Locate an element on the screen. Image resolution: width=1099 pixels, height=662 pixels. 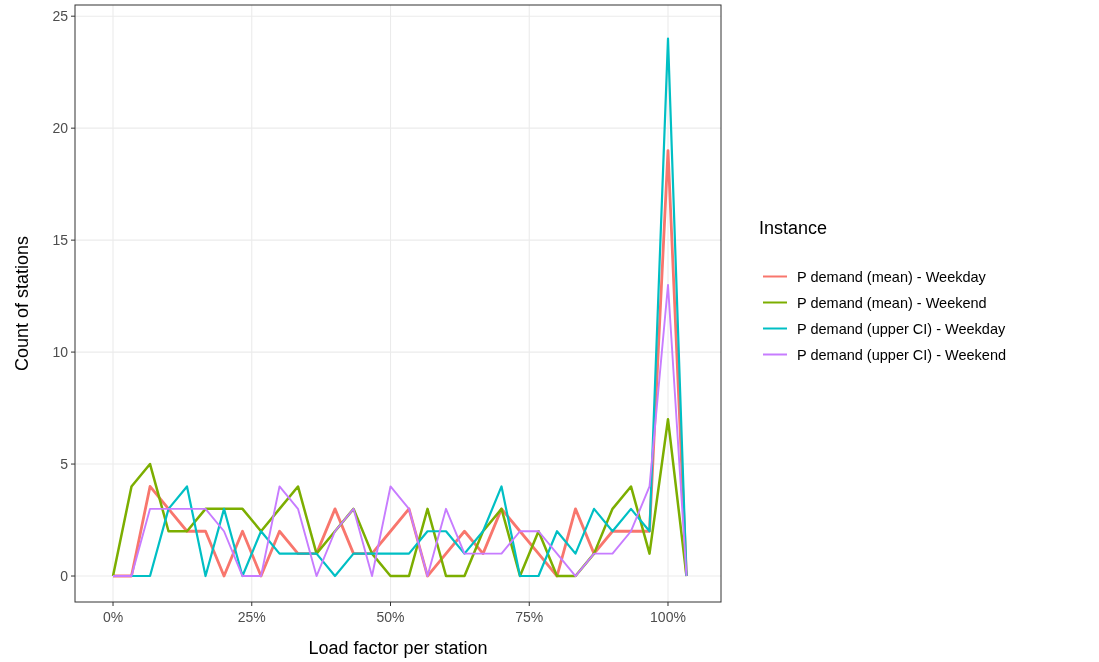
x-tick-label: 25% is located at coordinates (251, 617).